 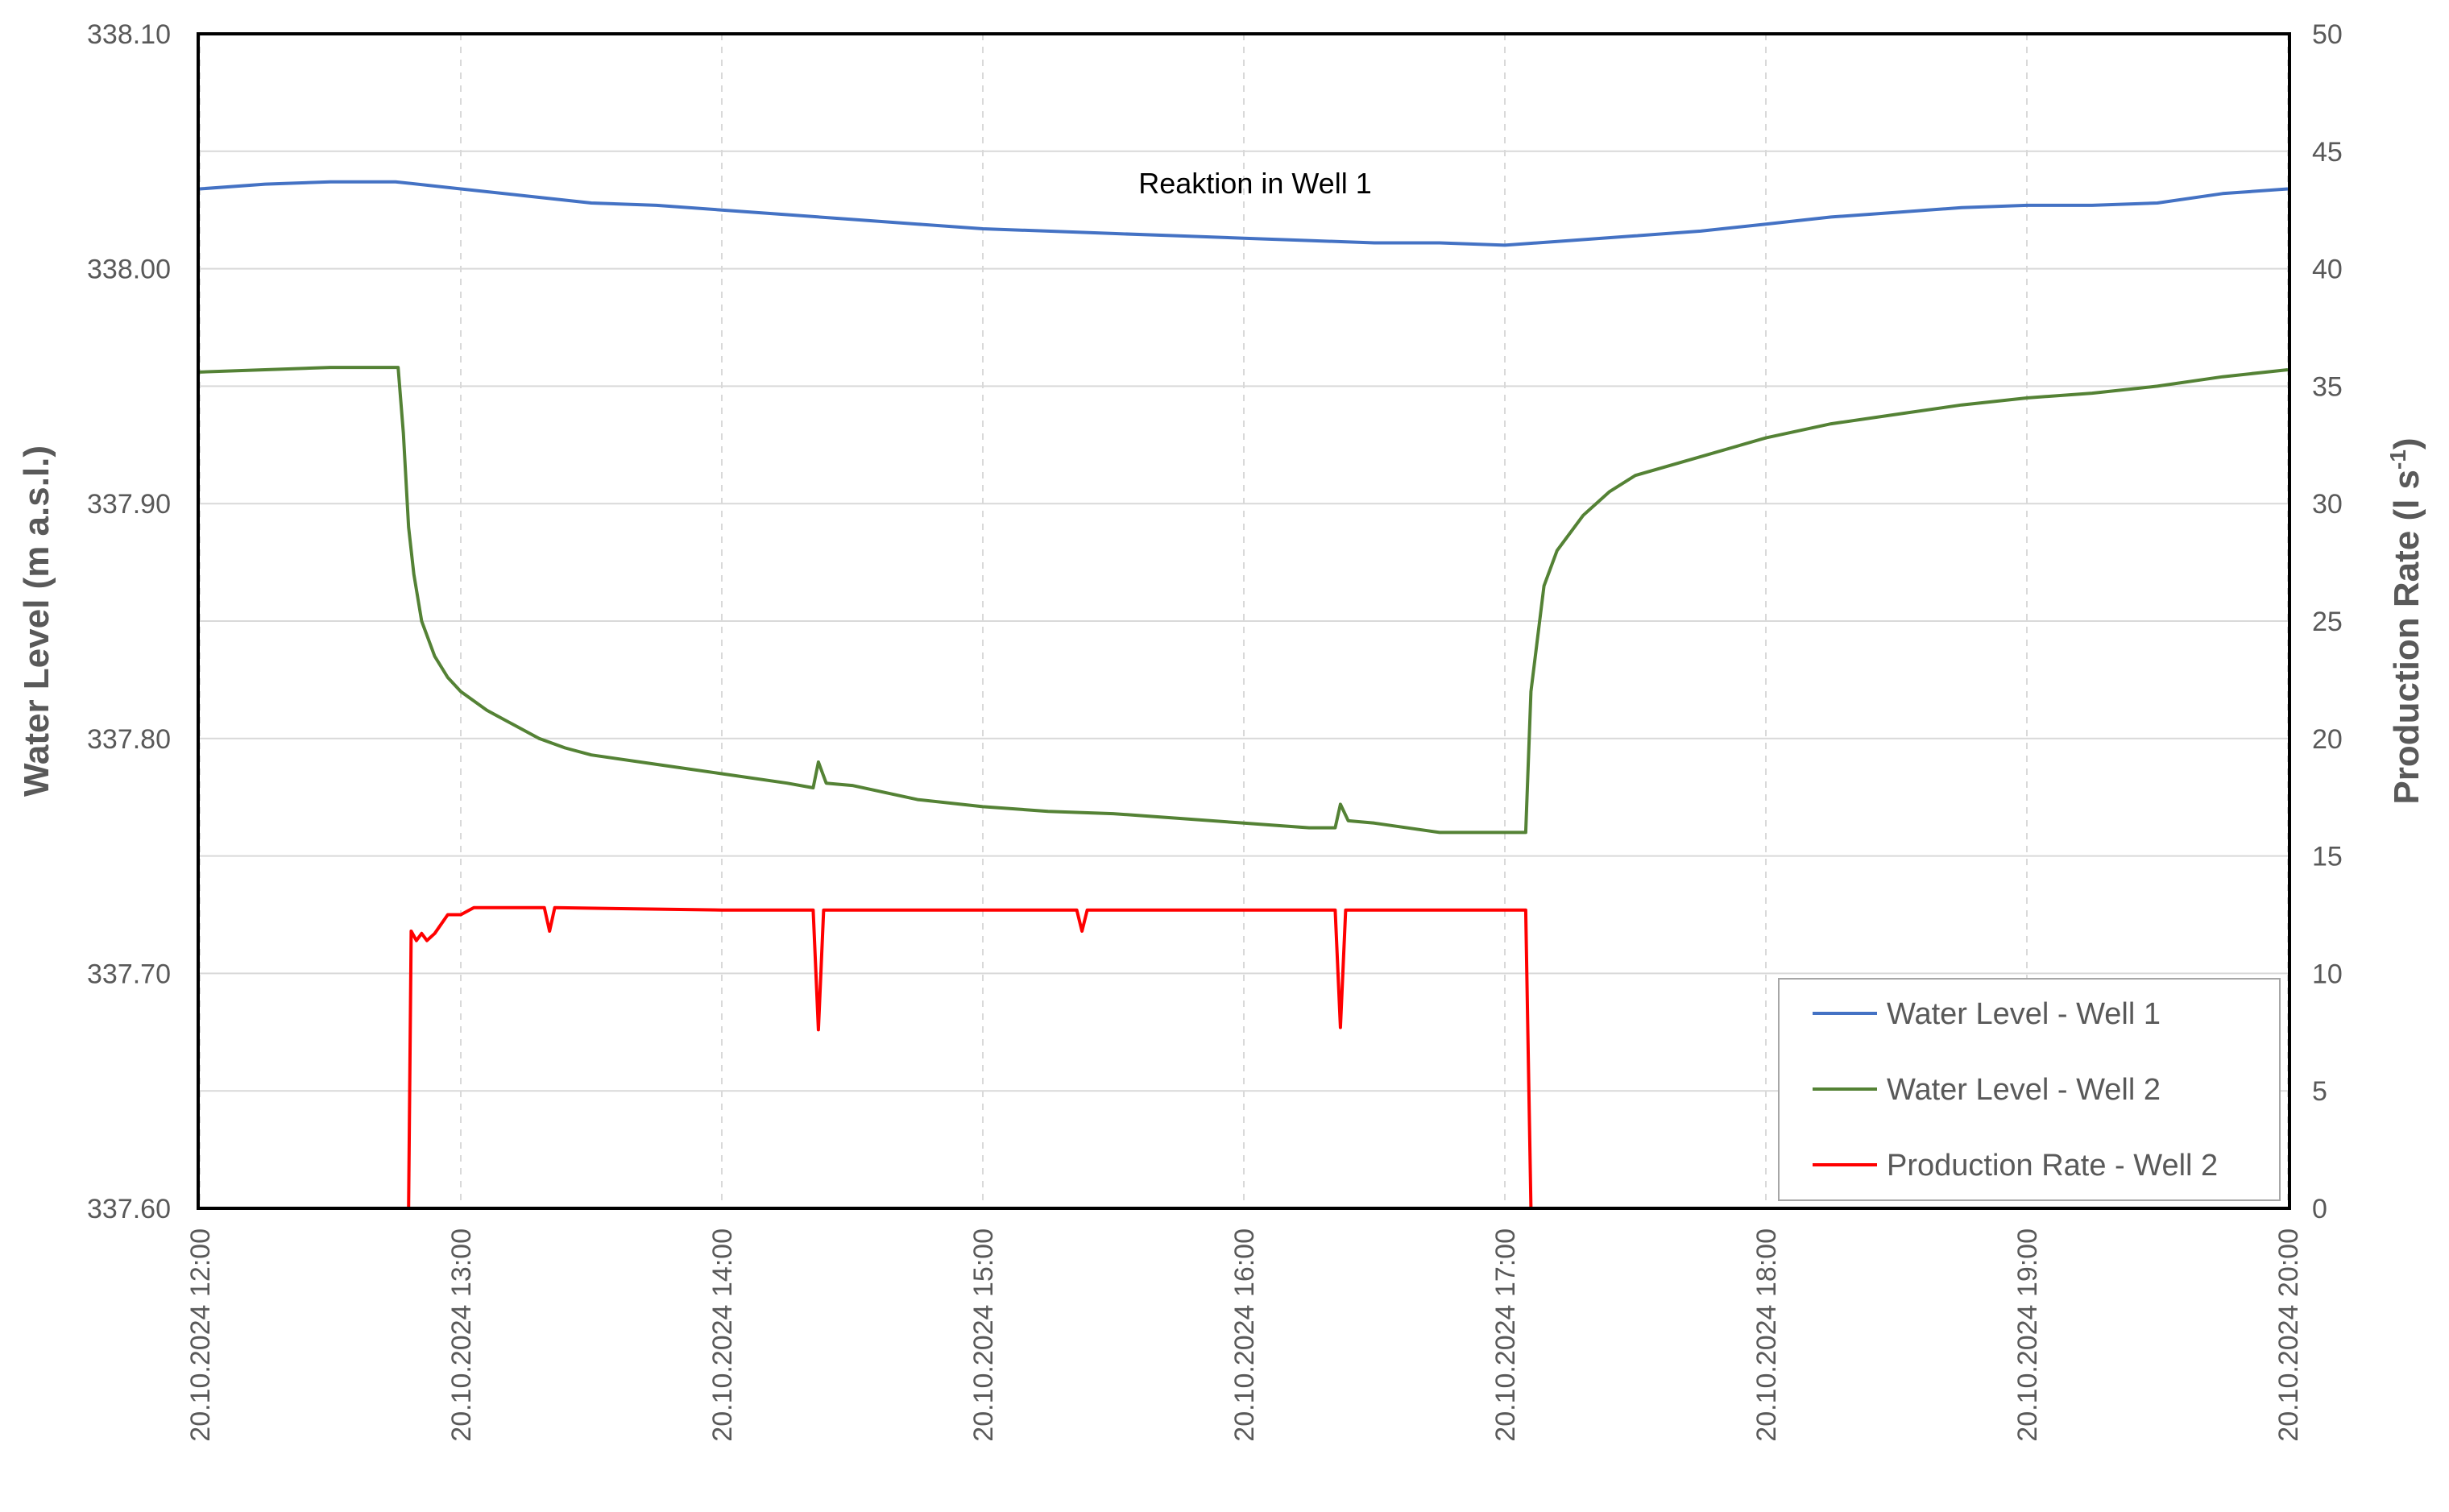 What do you see at coordinates (2327, 153) in the screenshot?
I see `y-right-tick-9: 45` at bounding box center [2327, 153].